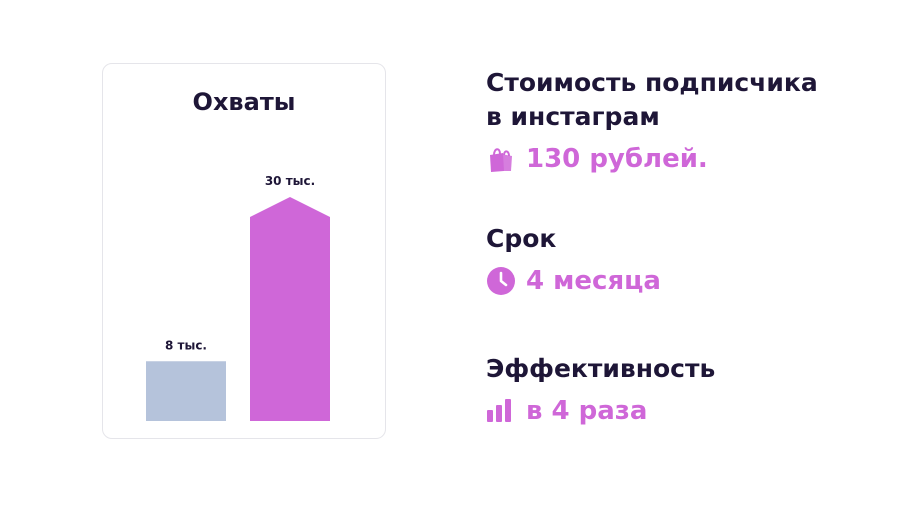 Image resolution: width=900 pixels, height=506 pixels. What do you see at coordinates (652, 99) in the screenshot?
I see `stat-heading: Стоимость подписчика в инстаграм` at bounding box center [652, 99].